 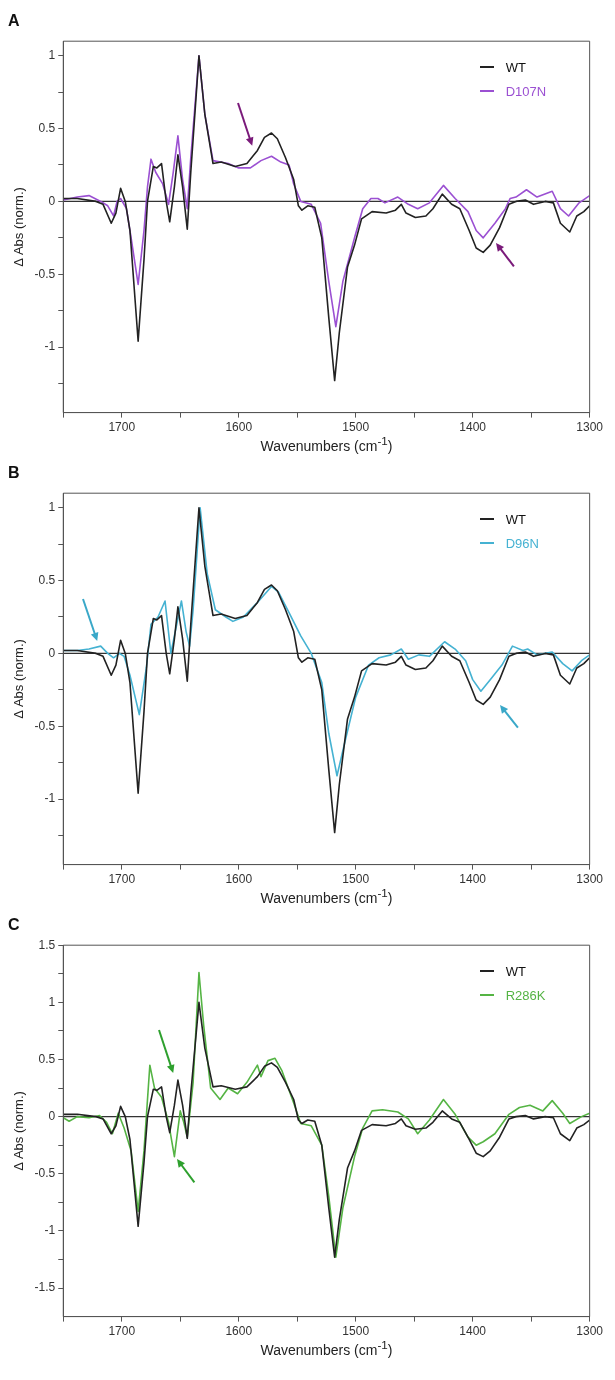 I want to click on legend-label: D96N, so click(x=522, y=543).